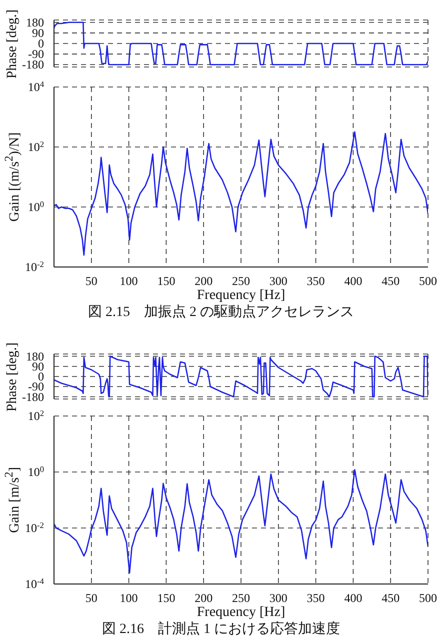 This screenshot has width=442, height=640. What do you see at coordinates (221, 312) in the screenshot?
I see `caption: 図 2.15 加振点 2 の駆動点アクセレランス` at bounding box center [221, 312].